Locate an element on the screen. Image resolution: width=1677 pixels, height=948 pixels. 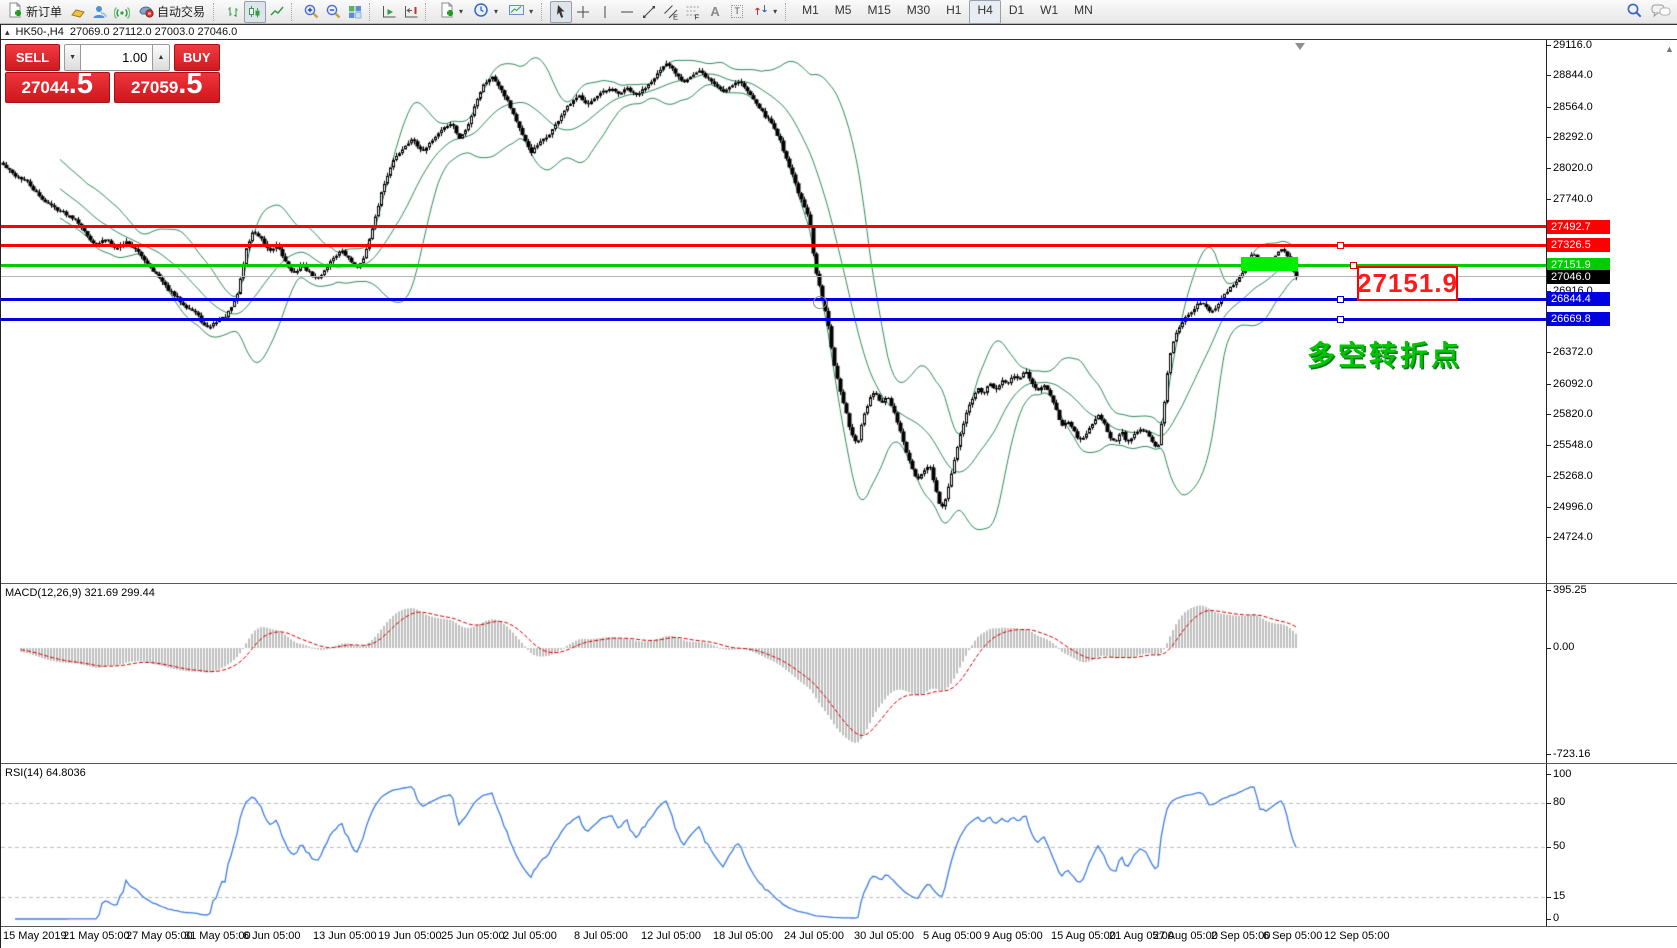
new-chart-dropdown: ▾ is located at coordinates (451, 12).